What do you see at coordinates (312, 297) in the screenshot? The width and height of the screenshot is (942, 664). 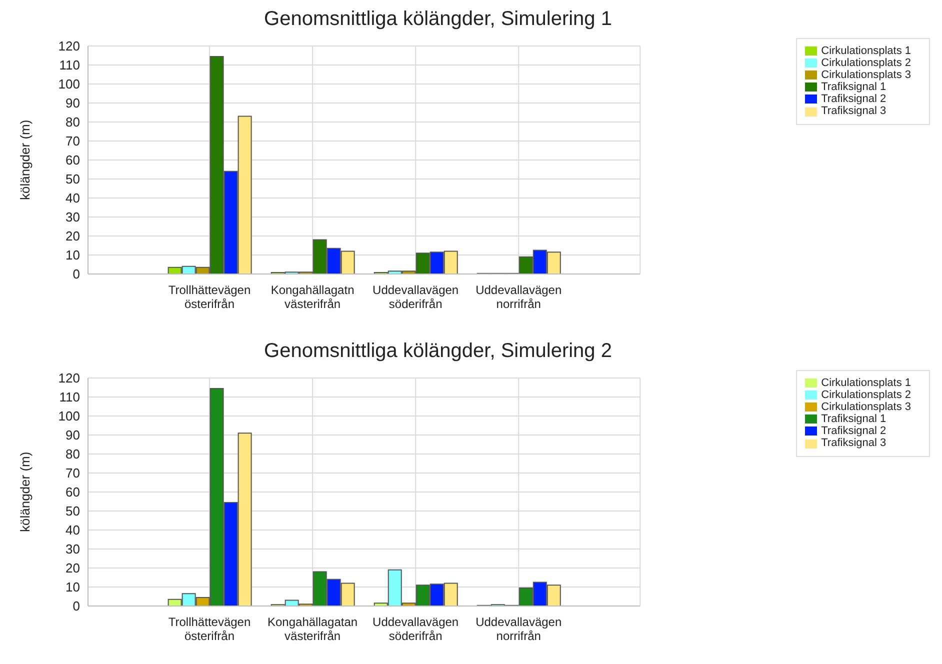 I see `x-tick-label: Kongahällagatn västerifrån` at bounding box center [312, 297].